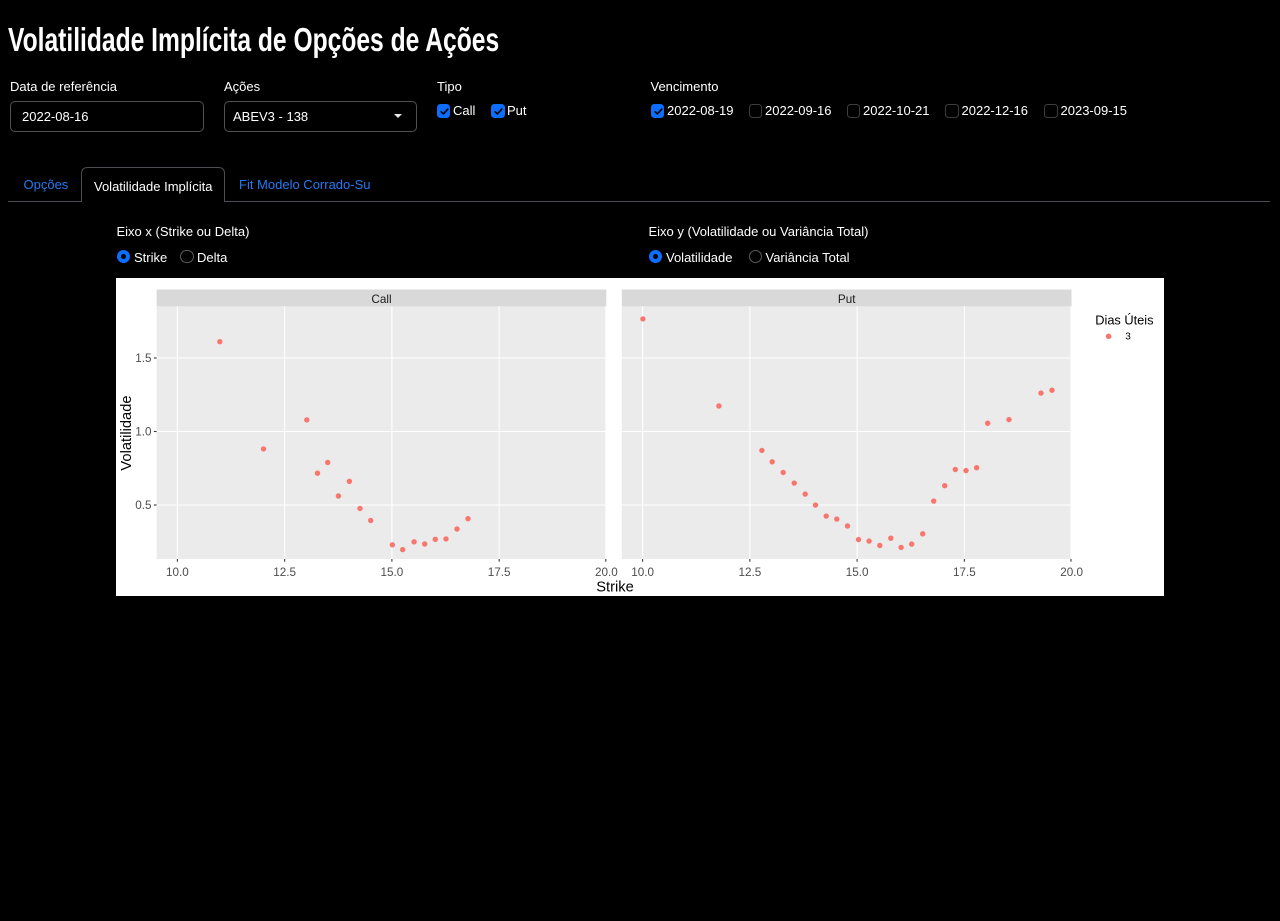 This screenshot has height=921, width=1280. I want to click on svg-text: Strike, so click(615, 588).